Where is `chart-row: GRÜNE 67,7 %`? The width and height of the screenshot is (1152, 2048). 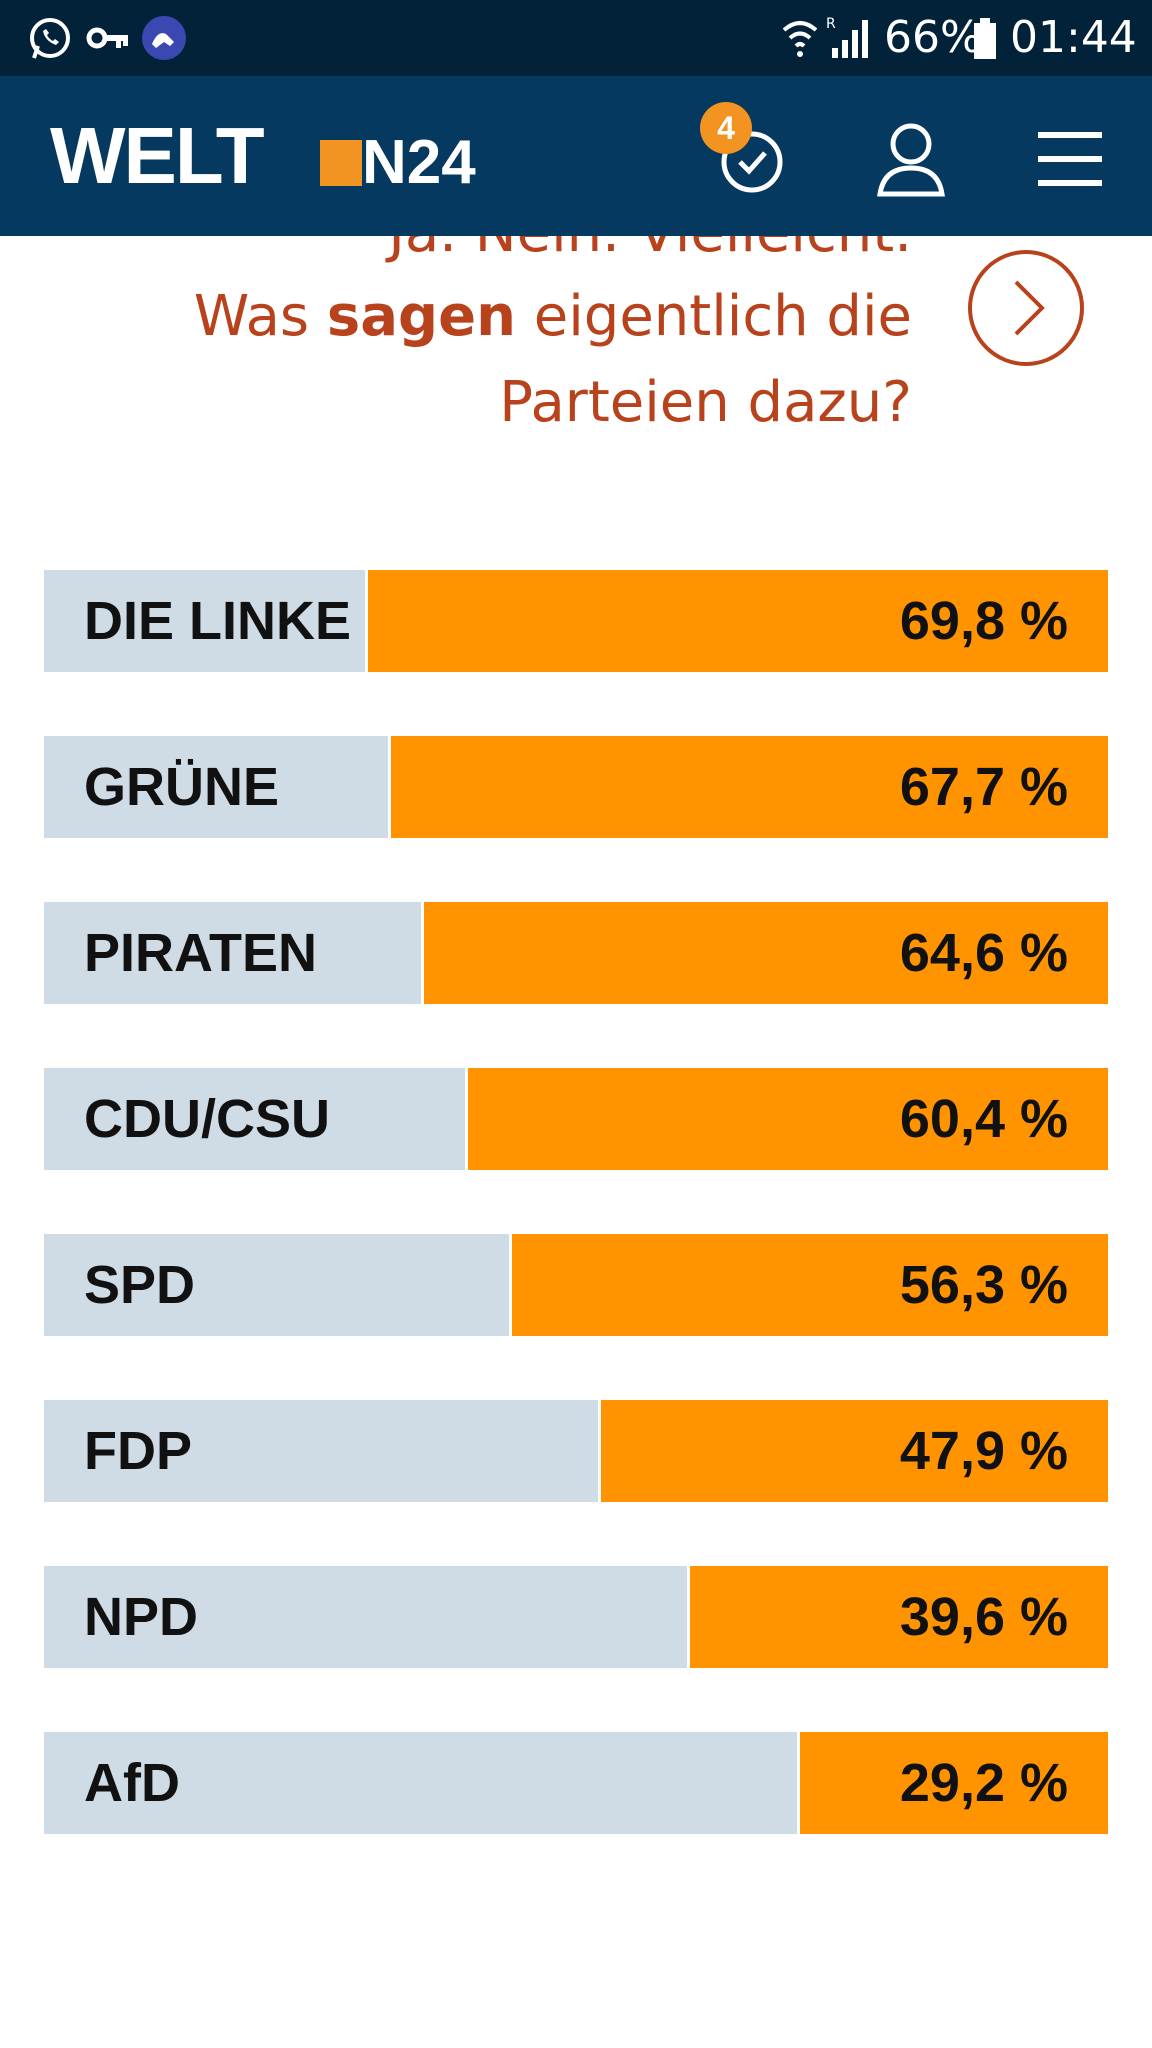 chart-row: GRÜNE 67,7 % is located at coordinates (576, 787).